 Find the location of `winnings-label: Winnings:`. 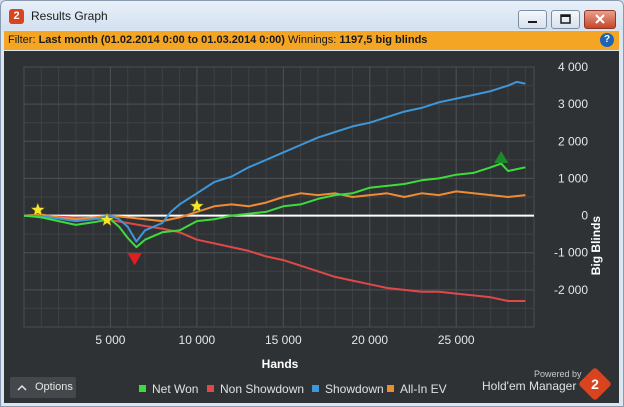

winnings-label: Winnings: is located at coordinates (312, 40).